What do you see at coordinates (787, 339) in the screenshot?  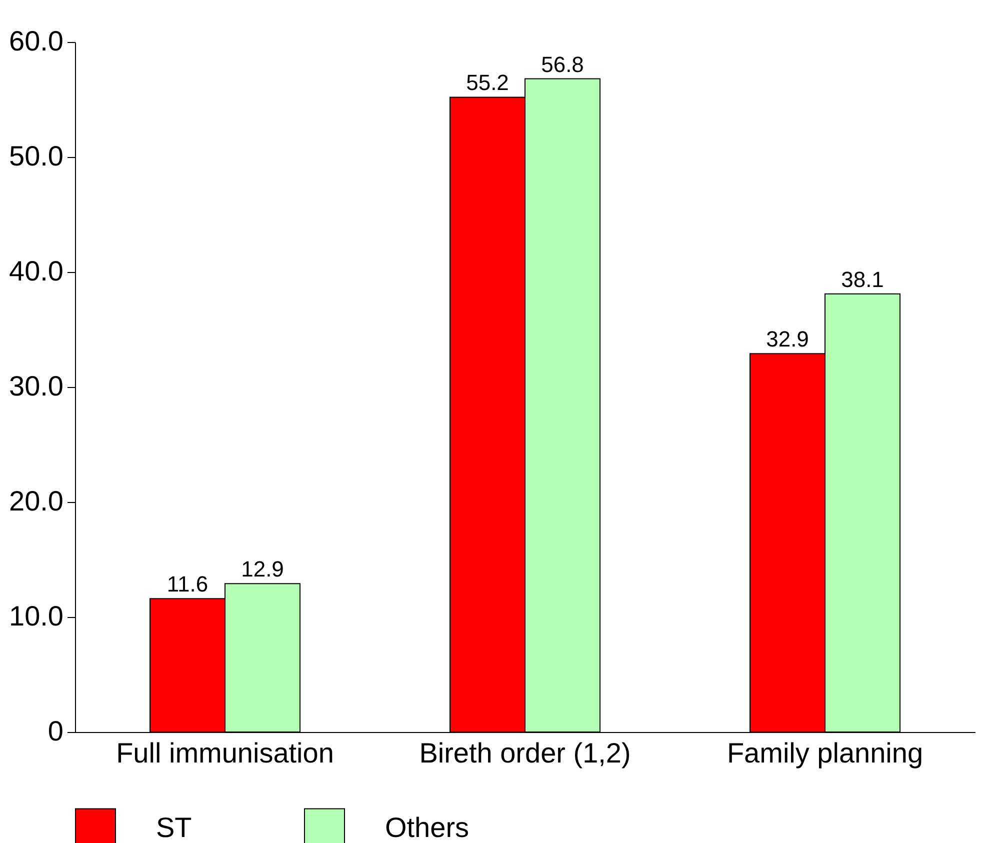 I see `data-label: 32.9` at bounding box center [787, 339].